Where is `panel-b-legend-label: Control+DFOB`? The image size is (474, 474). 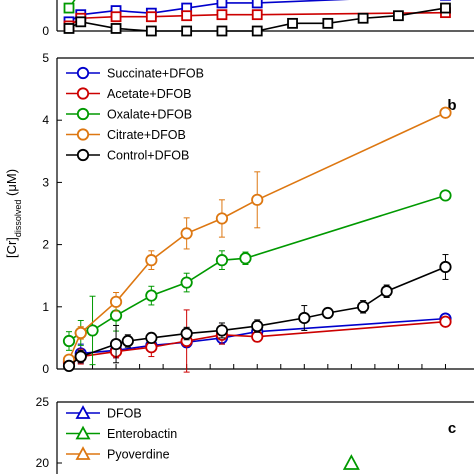
panel-b-legend-label: Control+DFOB is located at coordinates (148, 156).